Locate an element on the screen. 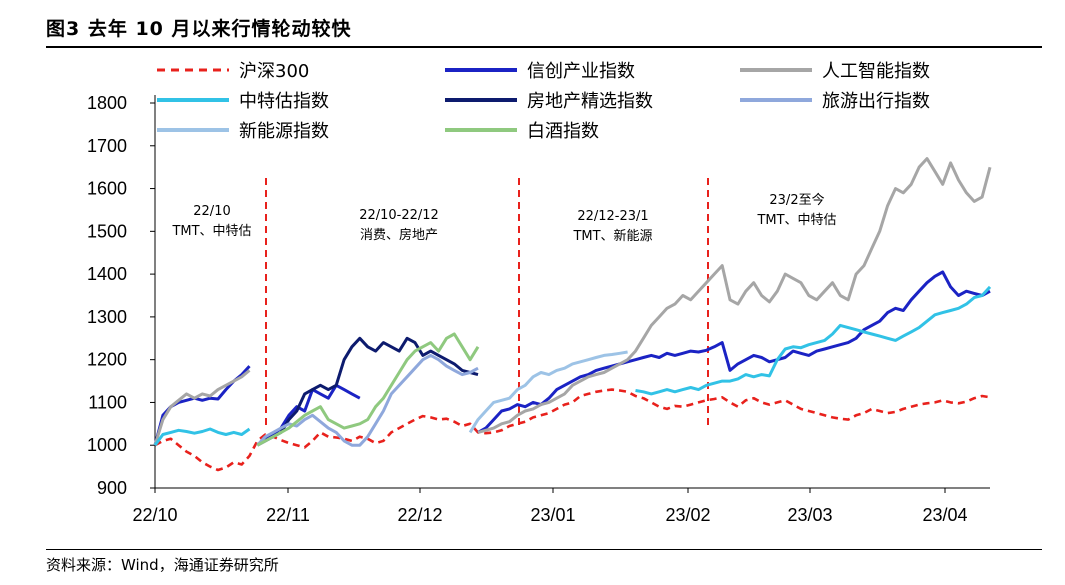  legend-label: 中特估指数 is located at coordinates (284, 101).